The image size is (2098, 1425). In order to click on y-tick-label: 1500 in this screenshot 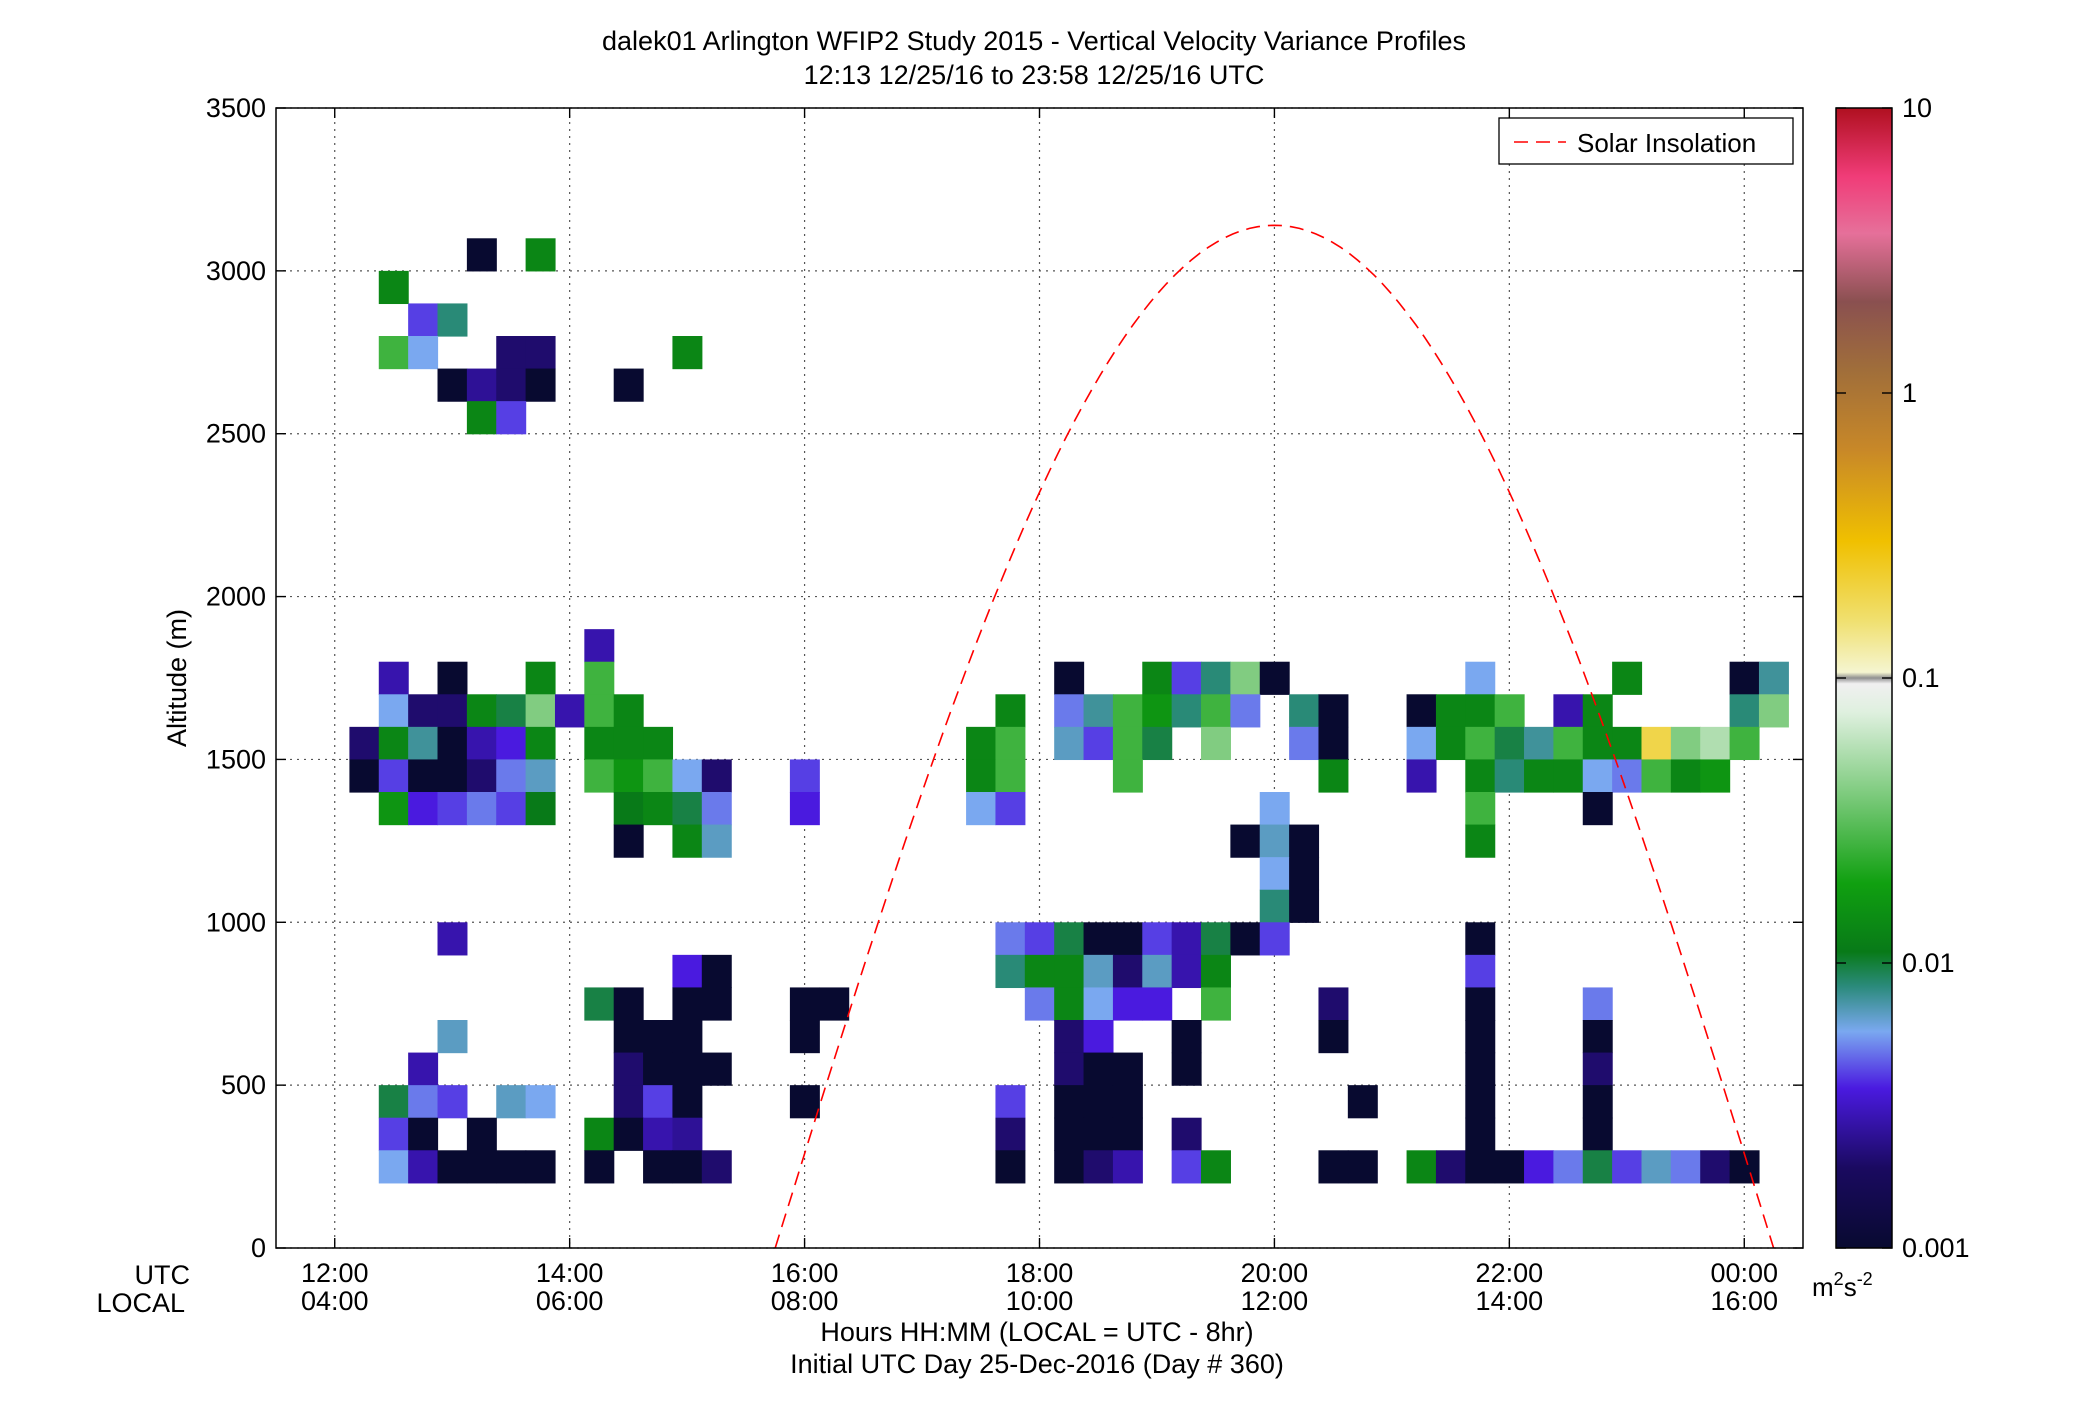, I will do `click(236, 759)`.